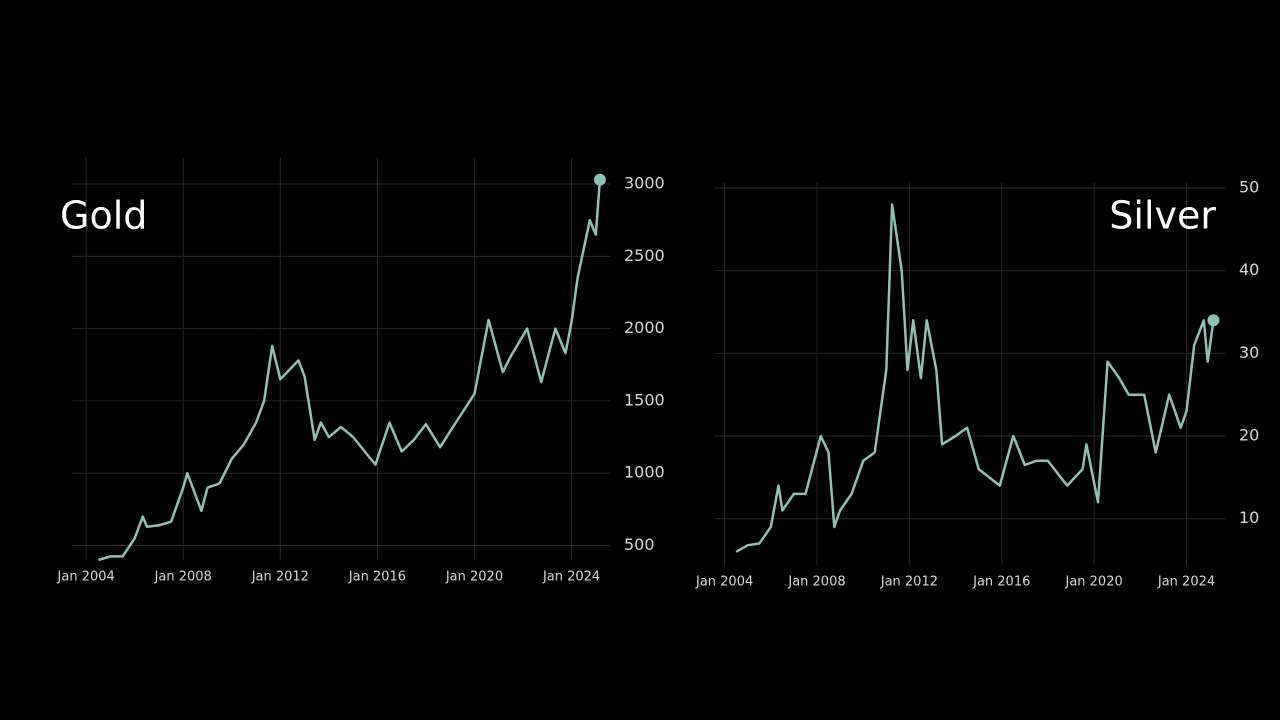  I want to click on y-tick-label: 3000, so click(644, 183).